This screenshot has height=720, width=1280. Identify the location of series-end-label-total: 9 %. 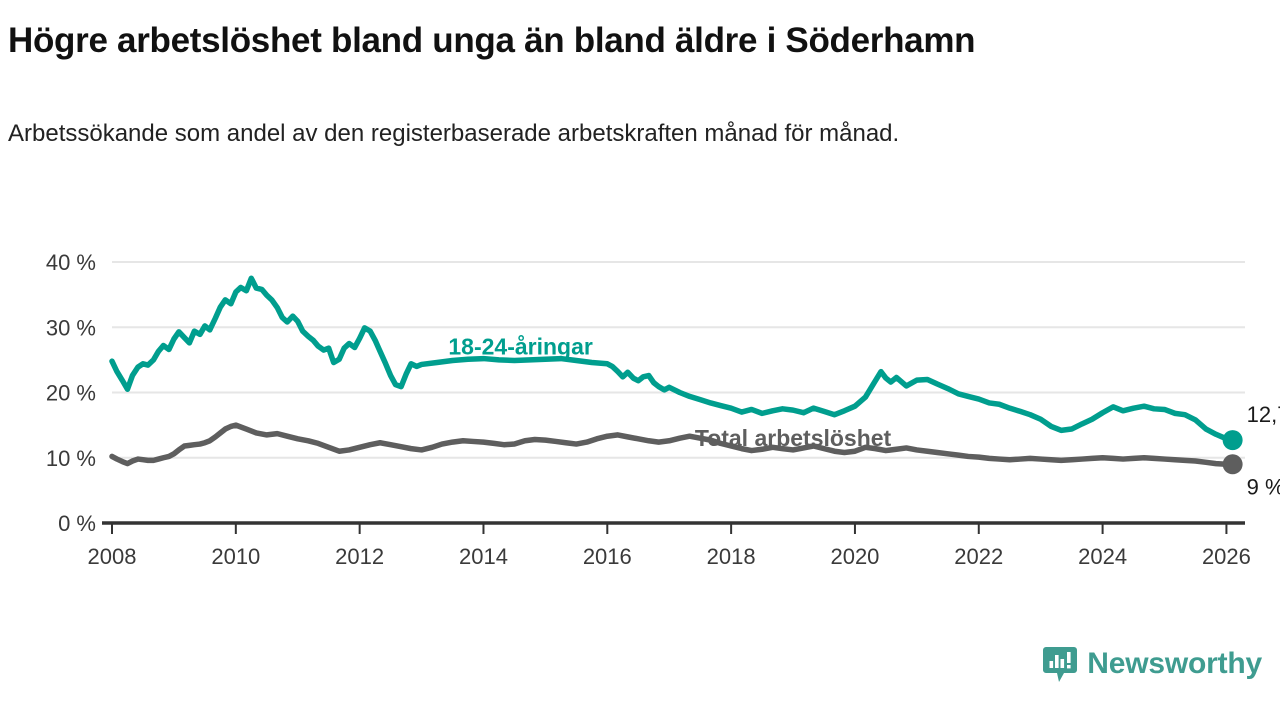
(1263, 486).